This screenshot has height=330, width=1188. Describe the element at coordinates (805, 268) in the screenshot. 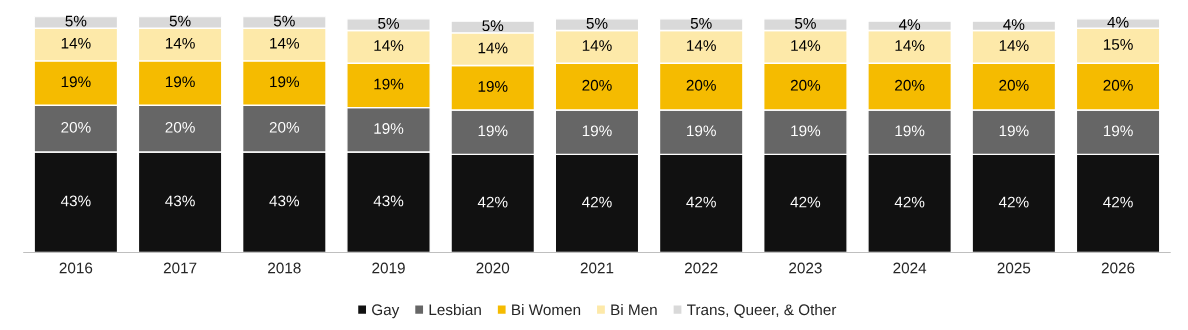

I see `x-tick-label: 2023` at that location.